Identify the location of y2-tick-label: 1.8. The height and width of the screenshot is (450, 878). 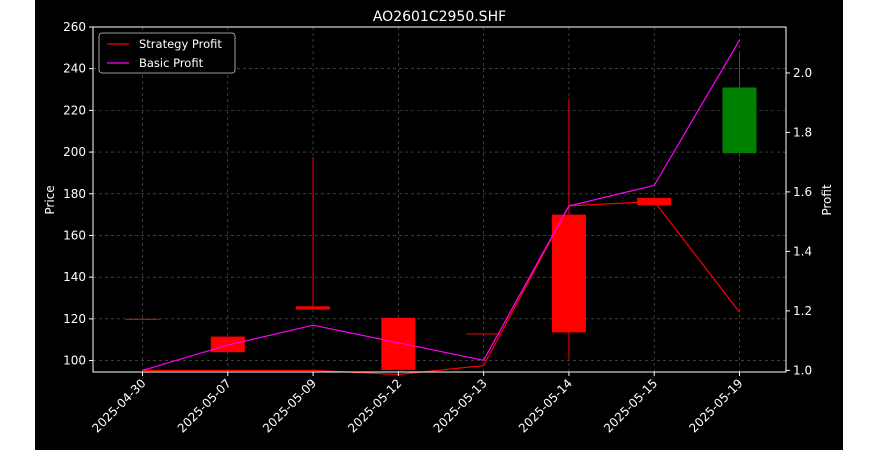
(802, 132).